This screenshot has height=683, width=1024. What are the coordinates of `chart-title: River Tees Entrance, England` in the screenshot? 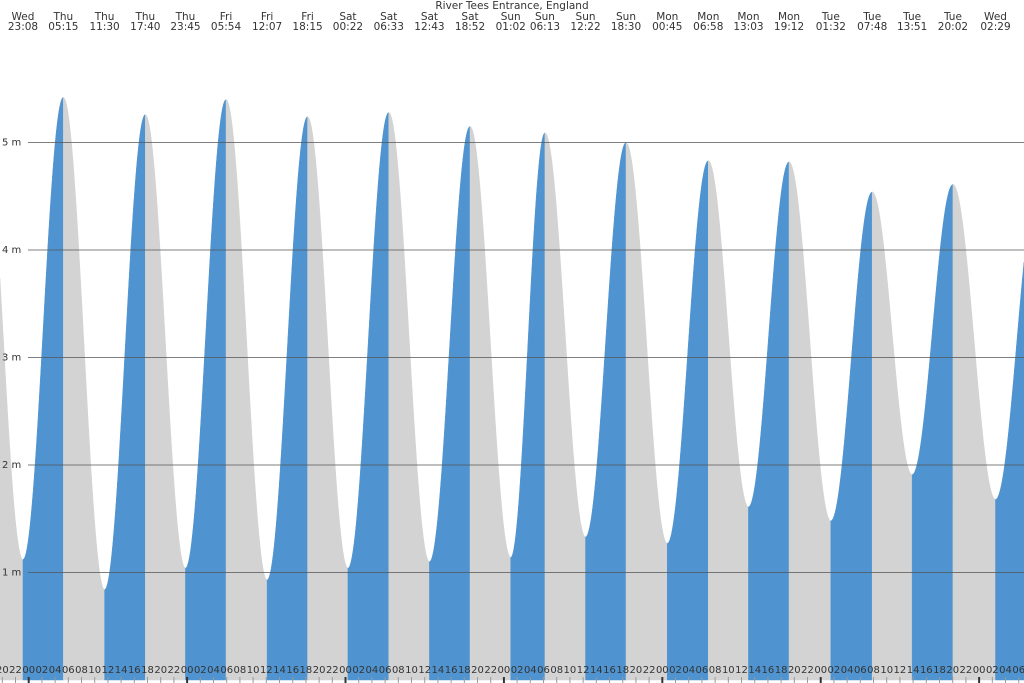 It's located at (511, 6).